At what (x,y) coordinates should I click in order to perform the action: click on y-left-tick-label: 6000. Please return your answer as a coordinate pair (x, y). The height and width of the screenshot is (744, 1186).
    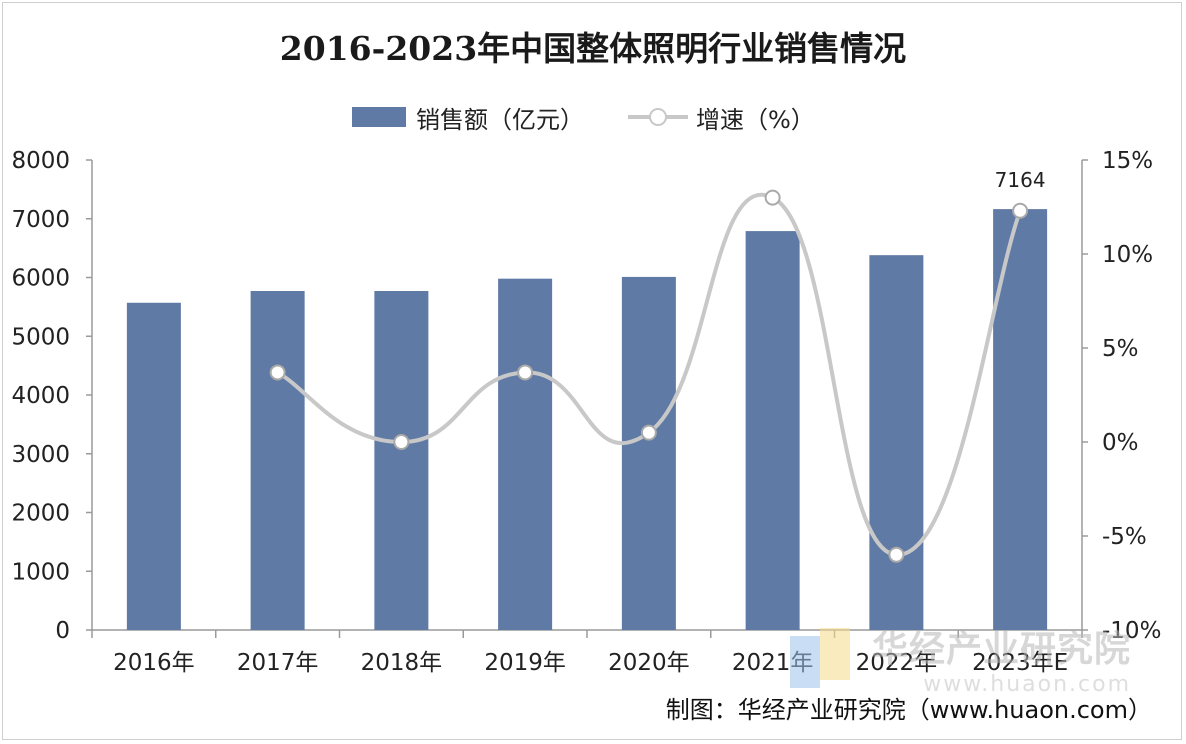
    Looking at the image, I should click on (40, 279).